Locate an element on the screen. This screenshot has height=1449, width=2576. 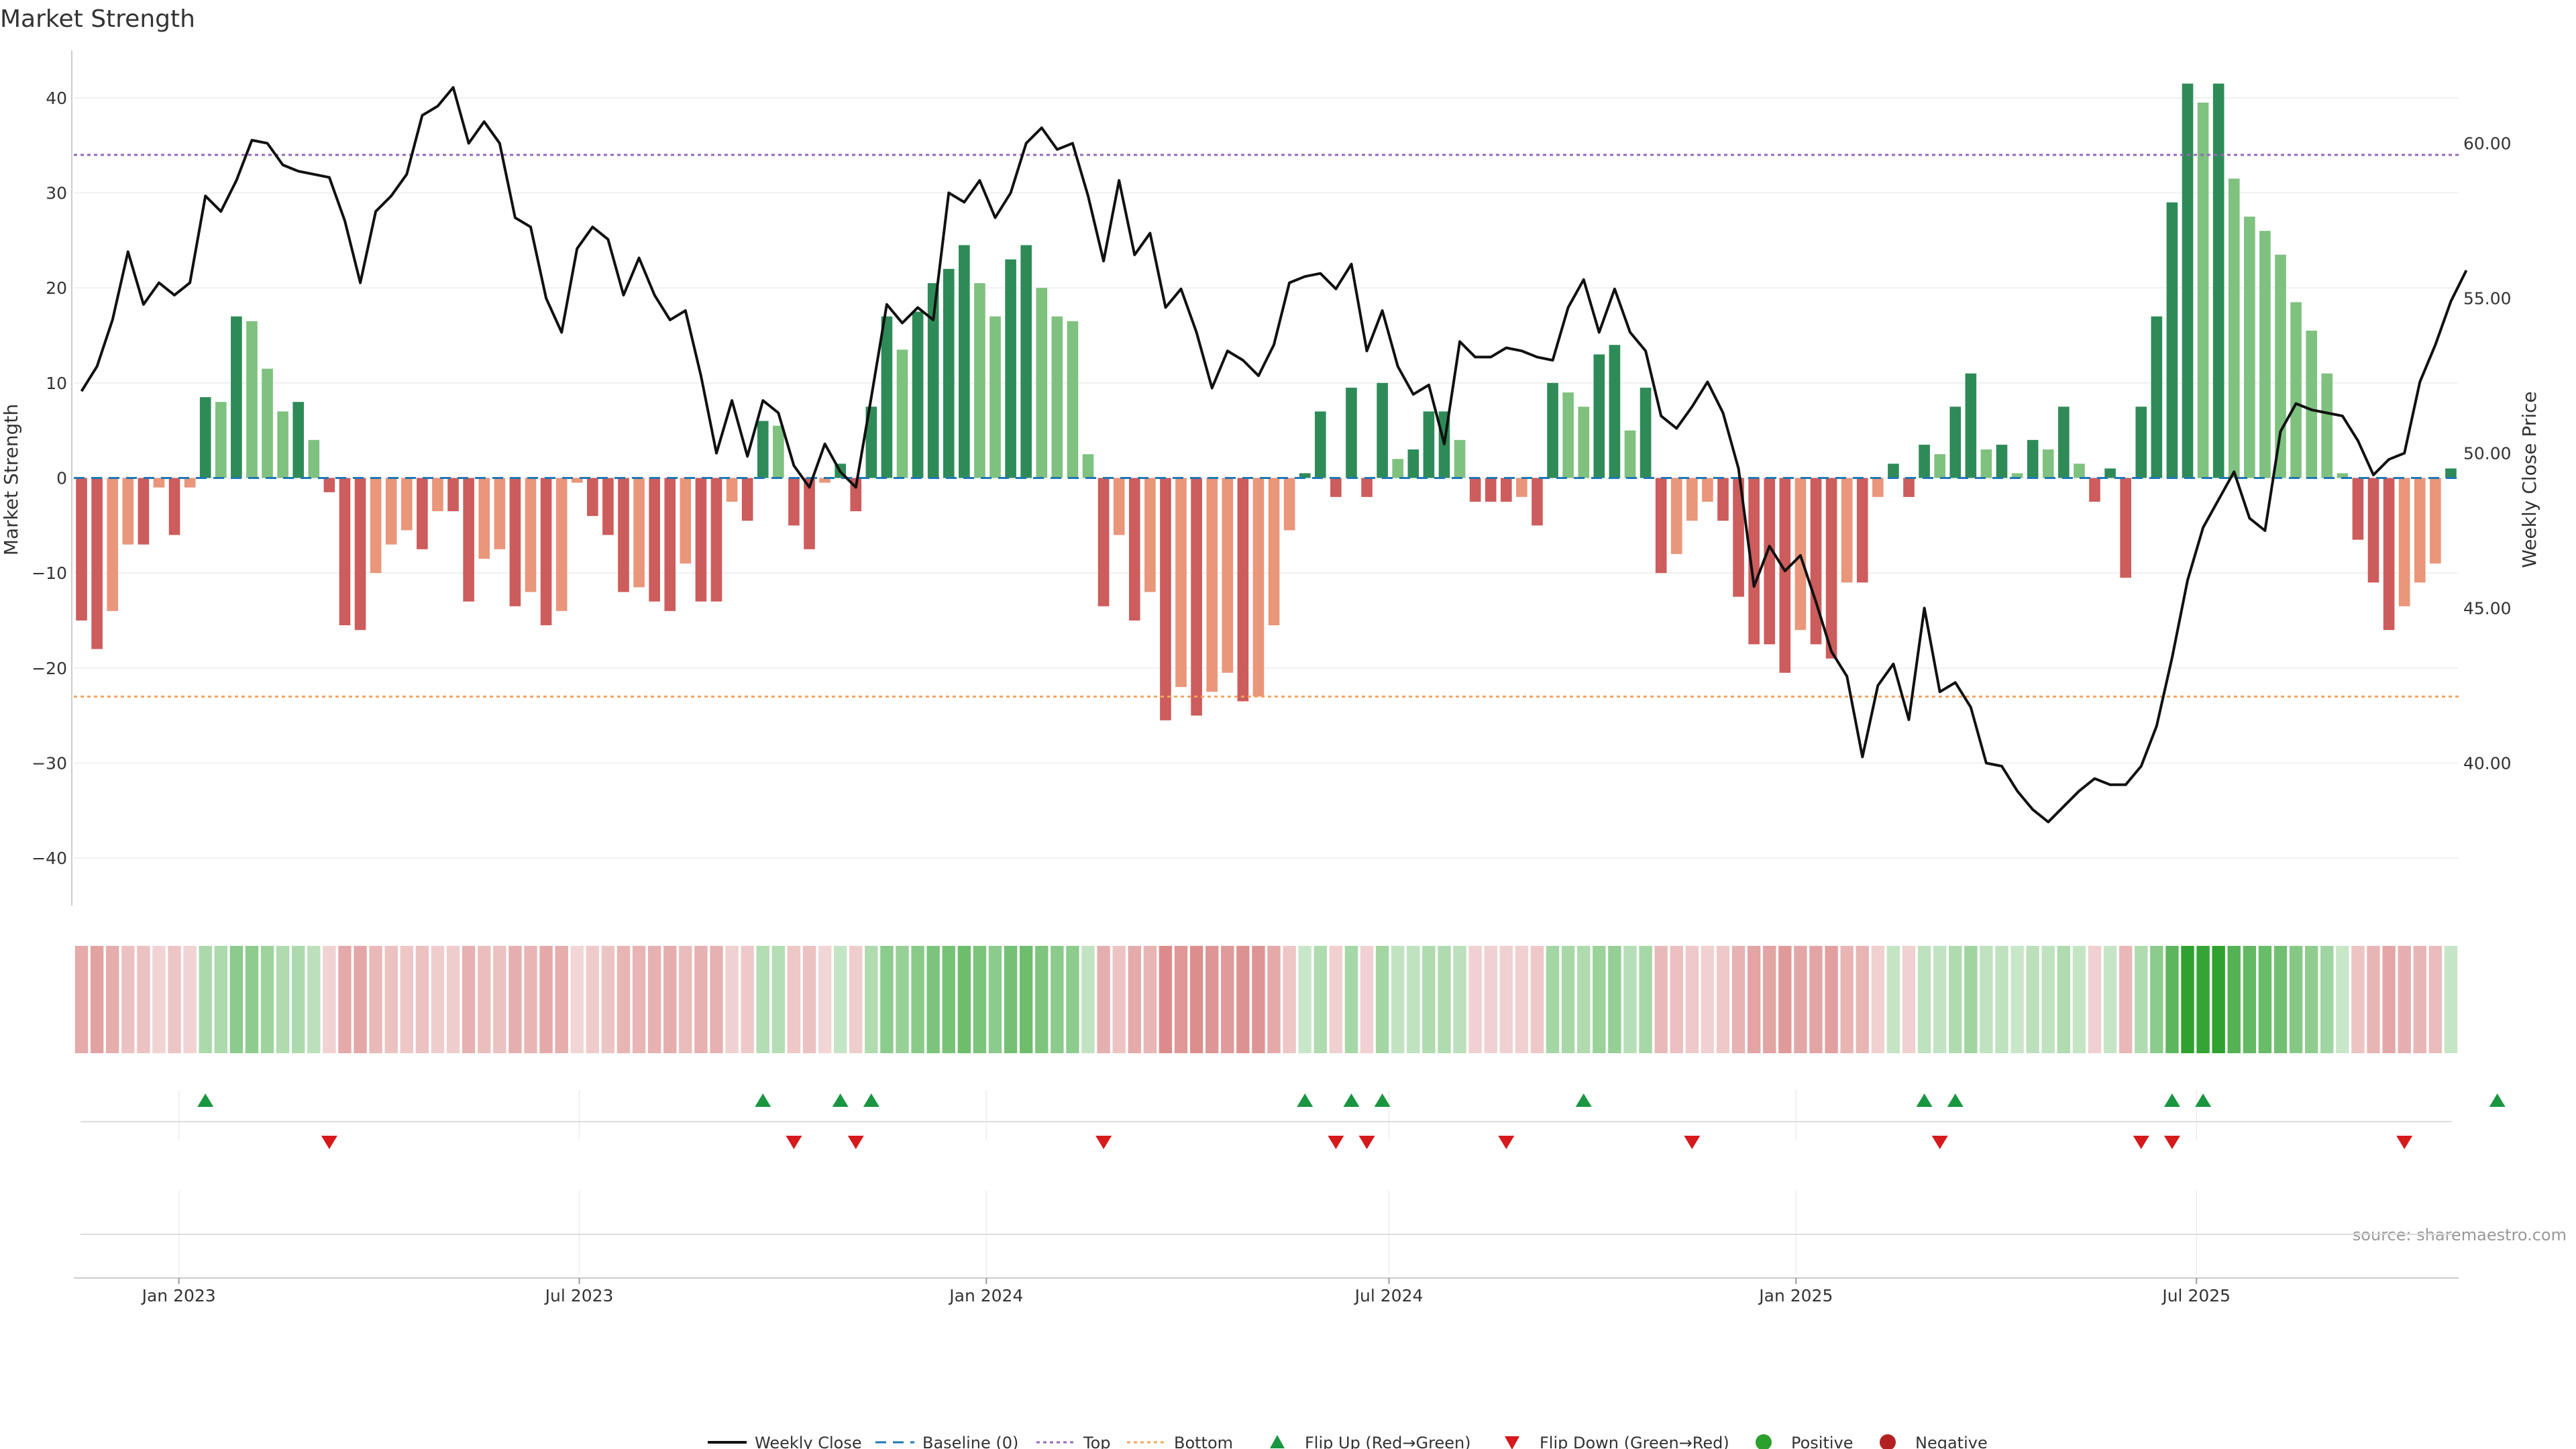
legend-item: Flip Up (Red→Green) is located at coordinates (1370, 1441).